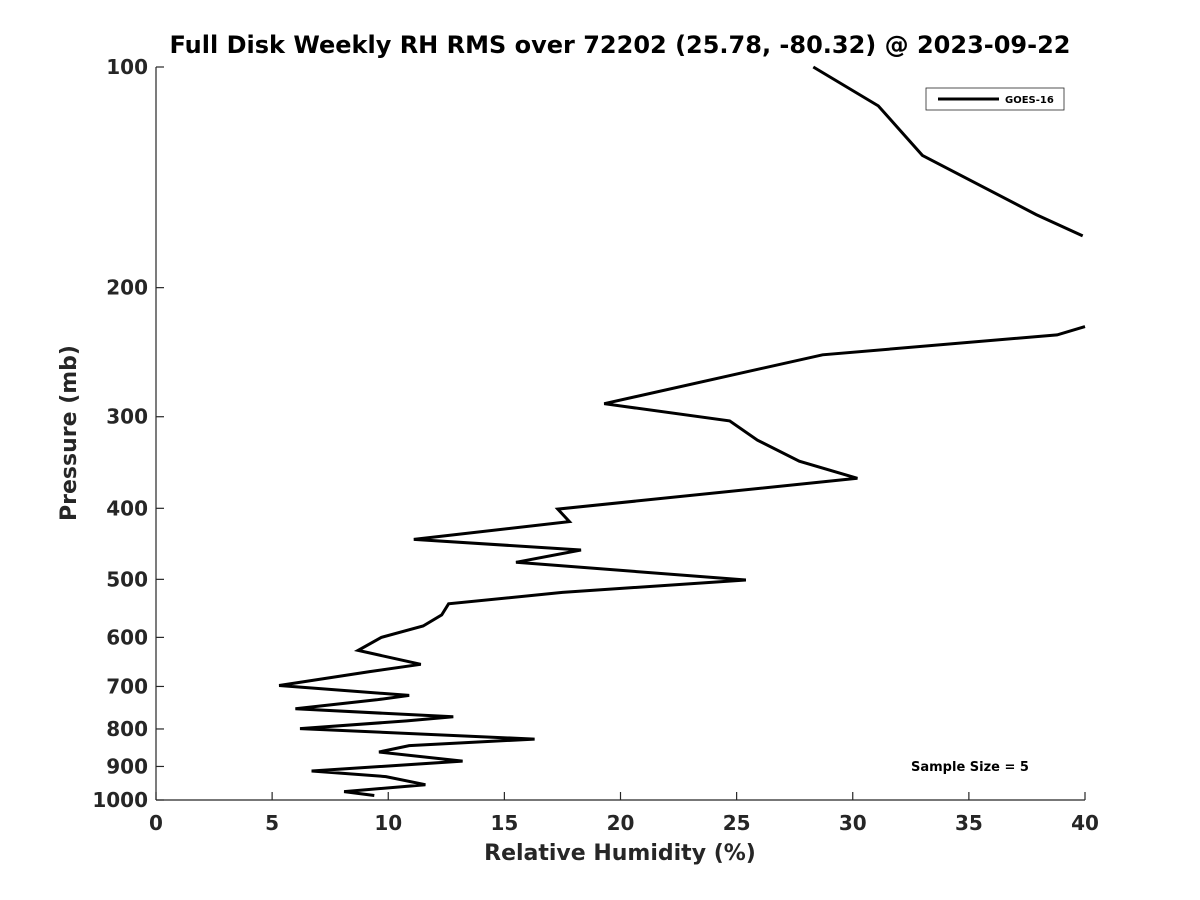 The height and width of the screenshot is (900, 1200). What do you see at coordinates (127, 417) in the screenshot?
I see `y-tick-label: 300` at bounding box center [127, 417].